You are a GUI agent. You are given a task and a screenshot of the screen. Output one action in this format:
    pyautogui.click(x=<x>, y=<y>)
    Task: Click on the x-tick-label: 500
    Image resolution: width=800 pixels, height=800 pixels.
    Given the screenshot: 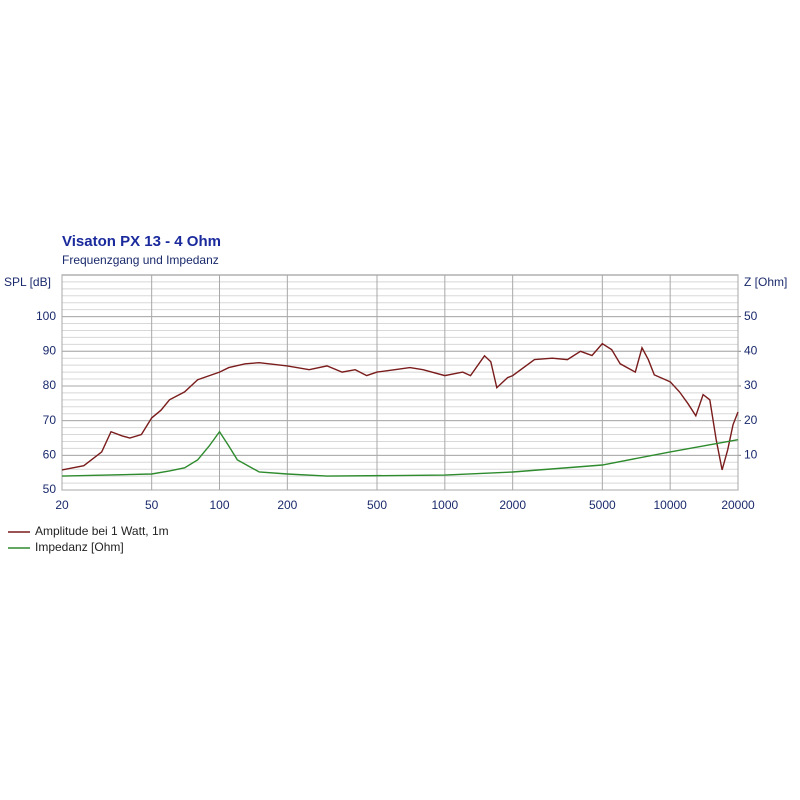 What is the action you would take?
    pyautogui.click(x=377, y=505)
    